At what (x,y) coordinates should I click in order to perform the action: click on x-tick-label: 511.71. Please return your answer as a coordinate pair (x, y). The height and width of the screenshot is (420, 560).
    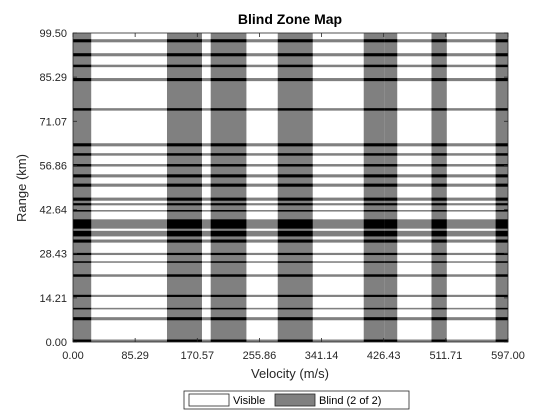
    Looking at the image, I should click on (445, 356).